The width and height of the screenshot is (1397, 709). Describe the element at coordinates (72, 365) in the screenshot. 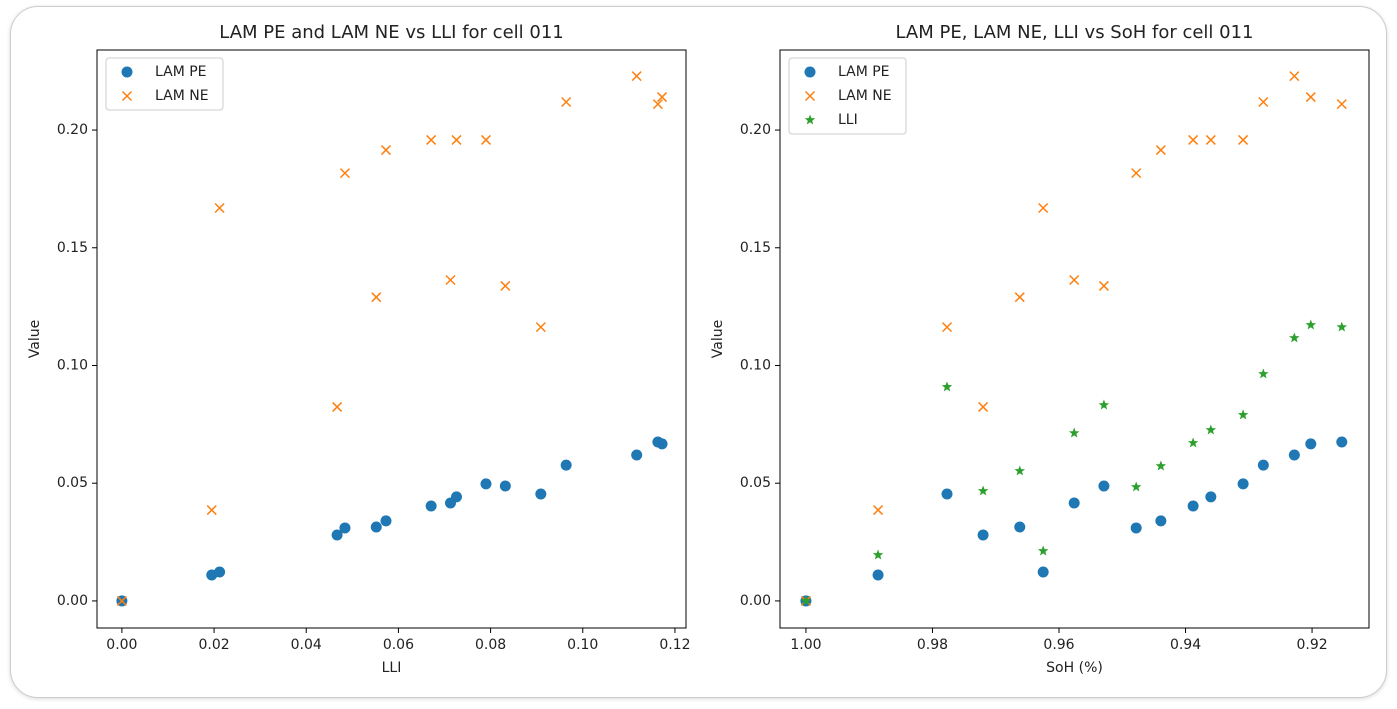

I see `y-tick-label: 0.10` at that location.